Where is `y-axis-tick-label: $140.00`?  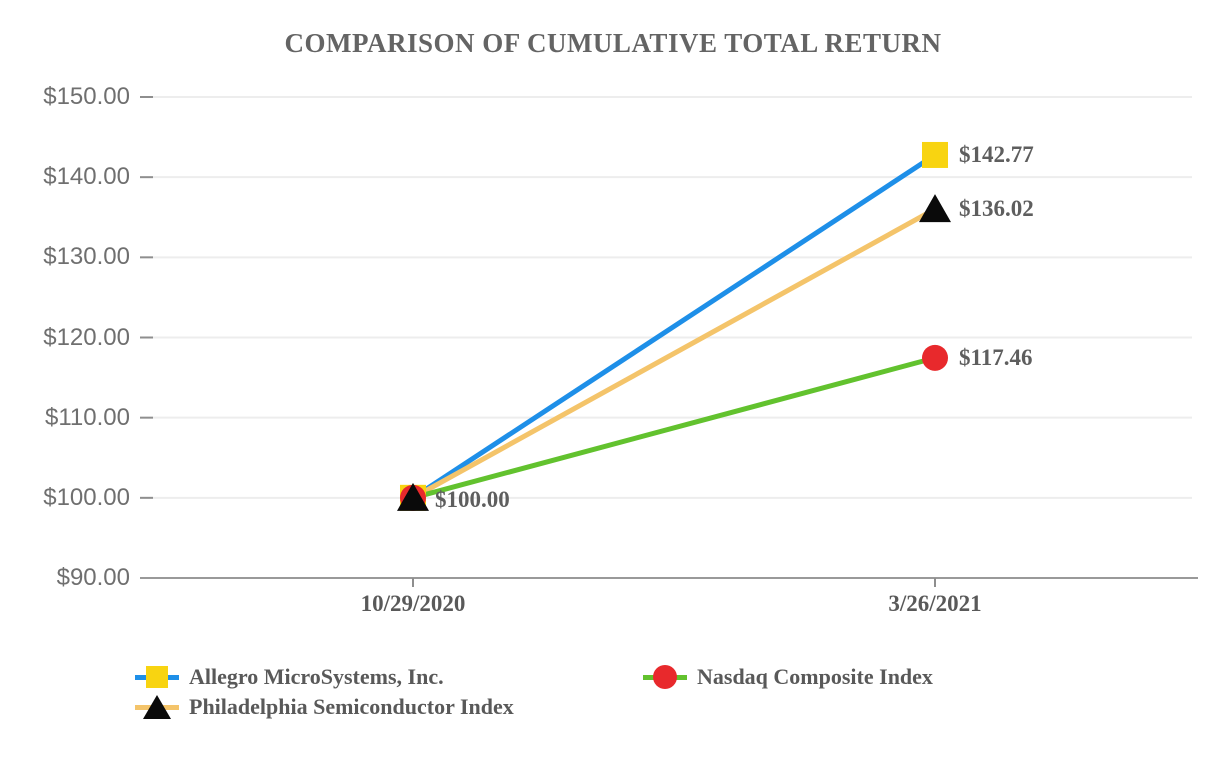
y-axis-tick-label: $140.00 is located at coordinates (86, 177).